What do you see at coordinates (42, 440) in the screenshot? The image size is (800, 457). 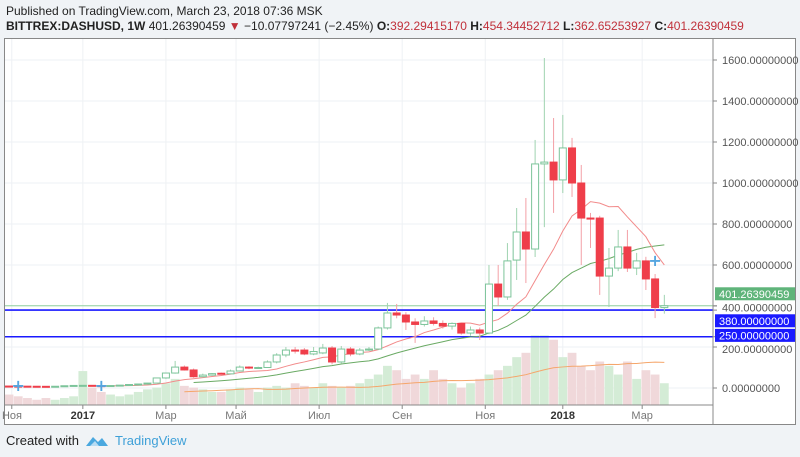 I see `created-with-label: Created with` at bounding box center [42, 440].